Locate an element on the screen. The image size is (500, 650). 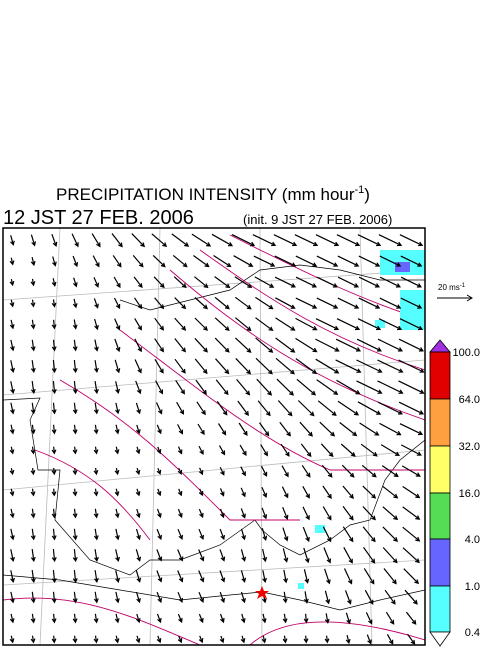
colorbar-cell is located at coordinates (440, 562).